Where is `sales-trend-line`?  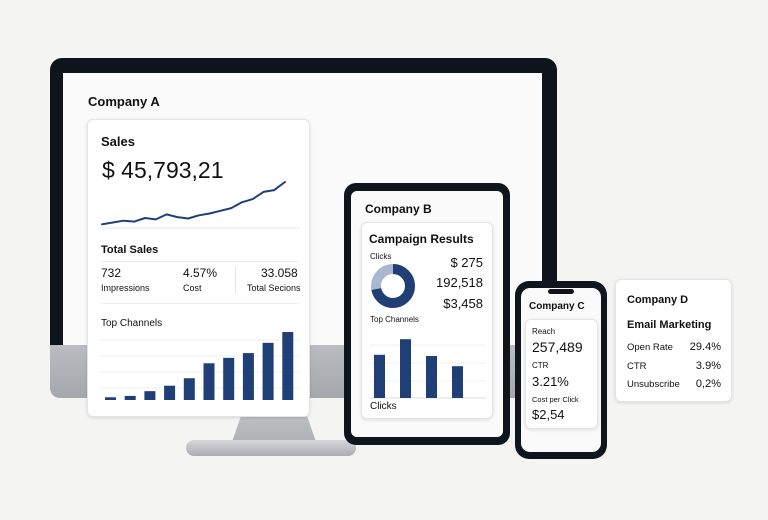 sales-trend-line is located at coordinates (193, 203).